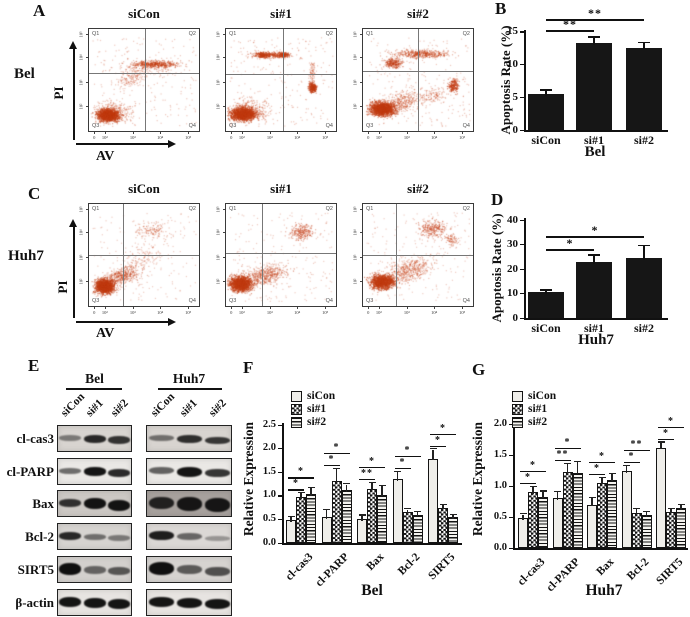 The height and width of the screenshot is (617, 690). Describe the element at coordinates (105, 156) in the screenshot. I see `flow-xlabel-av-bel: AV` at that location.